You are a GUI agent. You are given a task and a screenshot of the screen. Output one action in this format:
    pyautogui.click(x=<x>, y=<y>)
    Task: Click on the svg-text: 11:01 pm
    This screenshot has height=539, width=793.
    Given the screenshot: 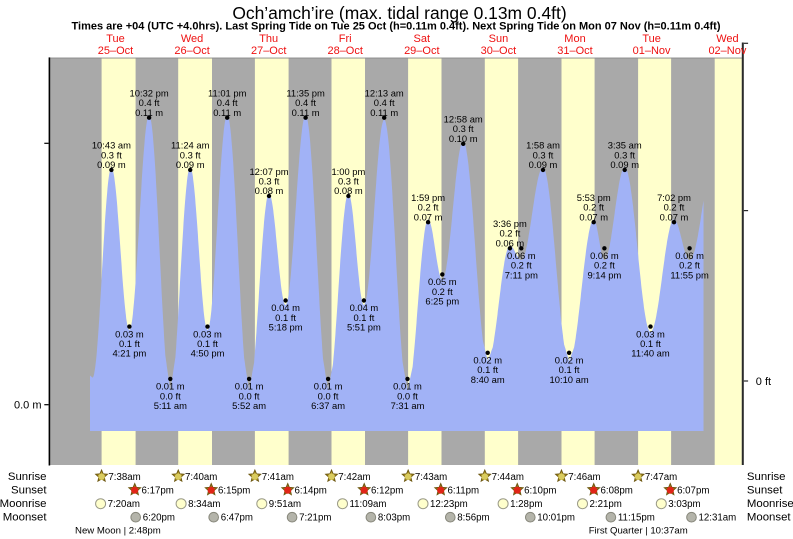 What is the action you would take?
    pyautogui.click(x=227, y=93)
    